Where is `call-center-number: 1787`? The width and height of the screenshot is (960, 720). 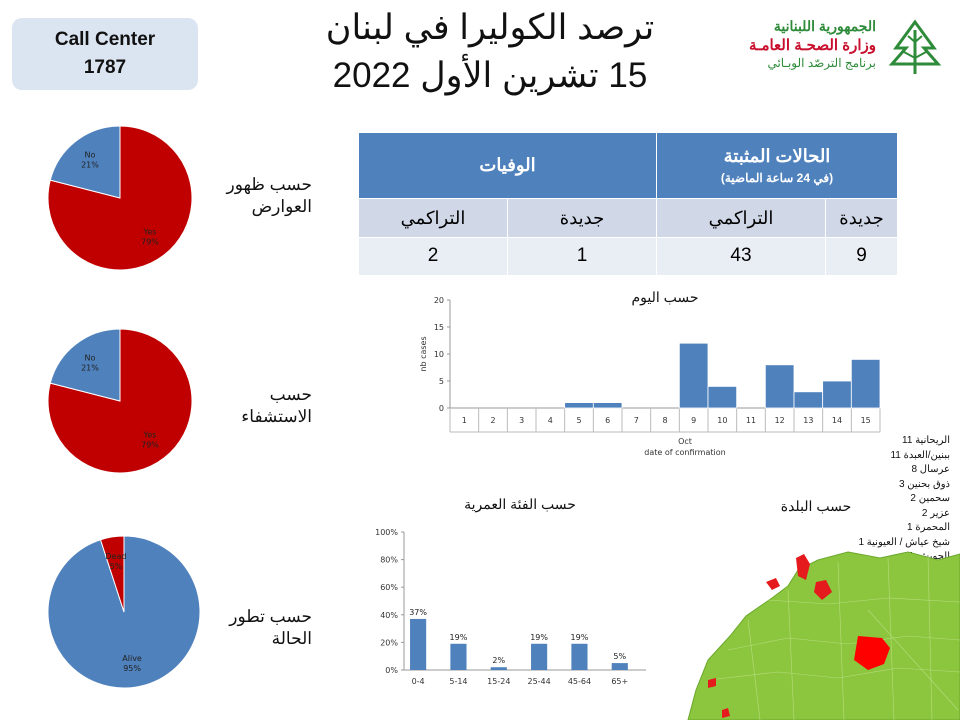
call-center-number: 1787 is located at coordinates (105, 67).